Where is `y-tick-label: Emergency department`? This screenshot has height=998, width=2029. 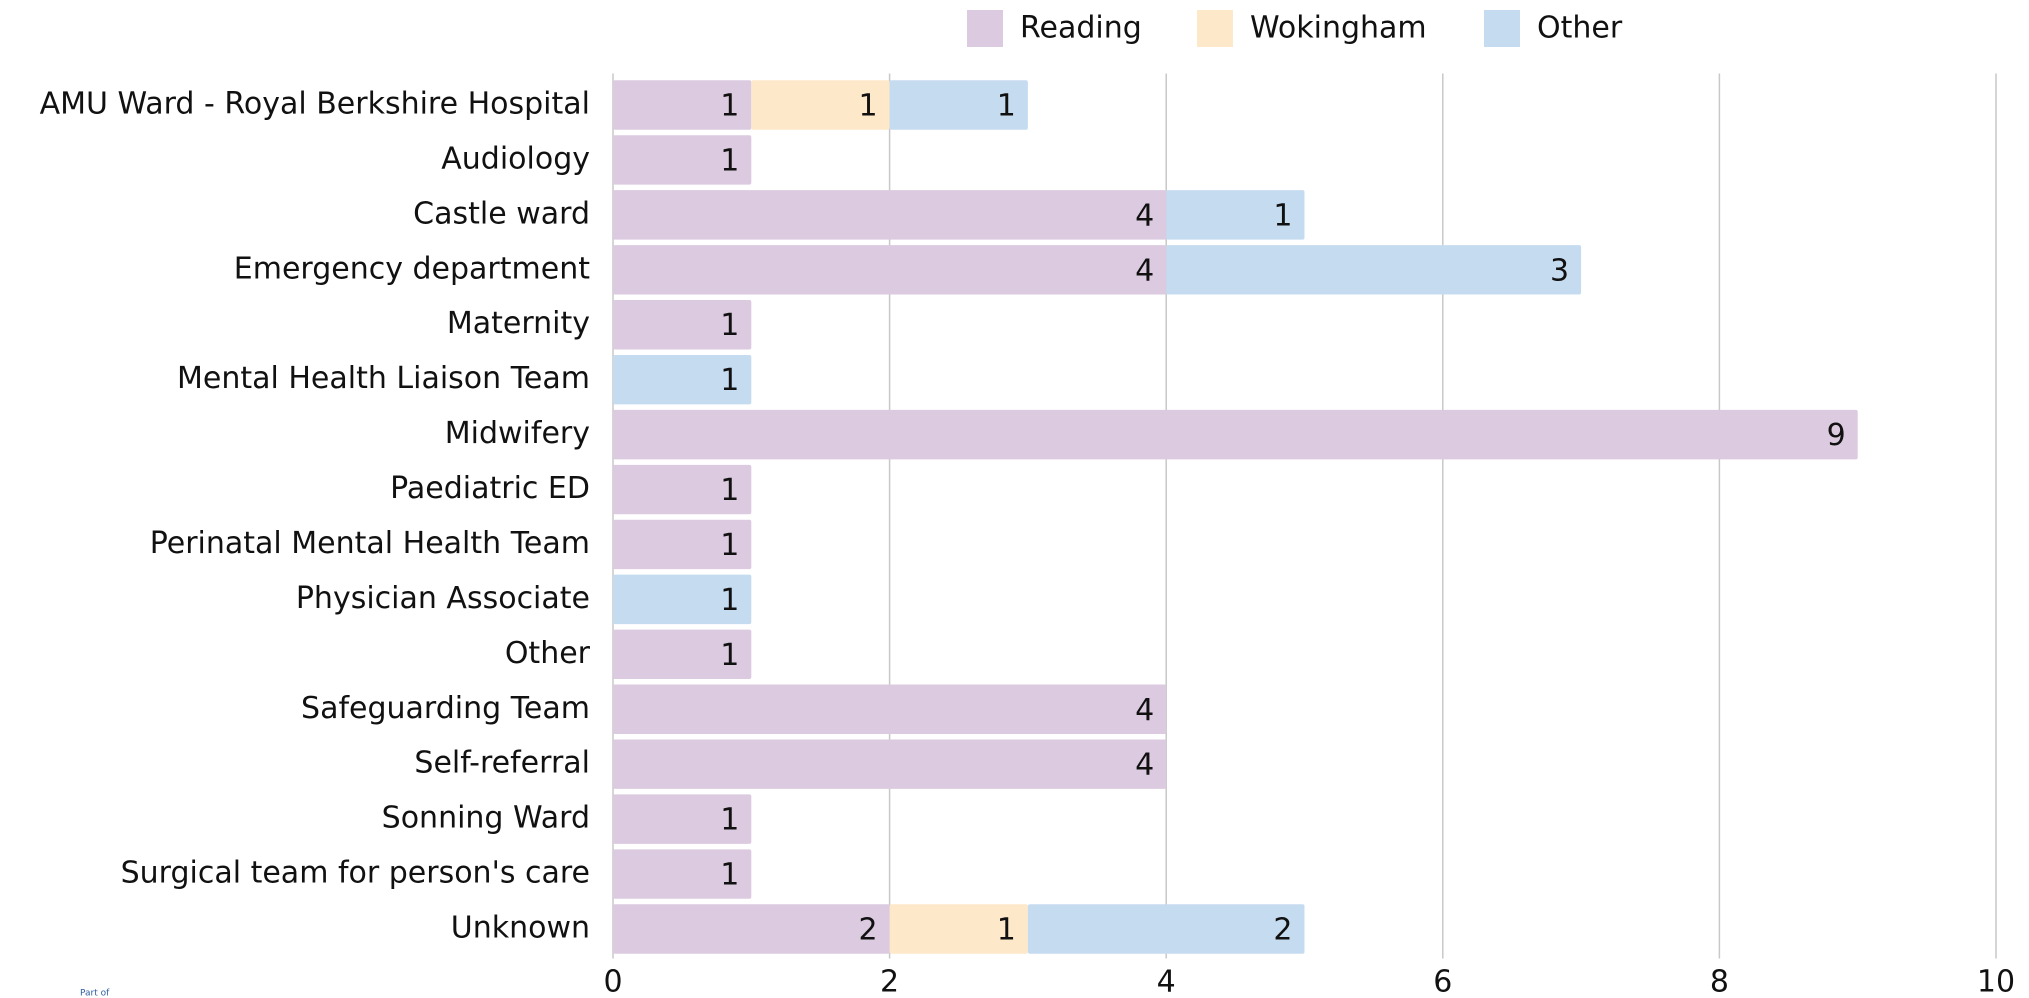
y-tick-label: Emergency department is located at coordinates (412, 268).